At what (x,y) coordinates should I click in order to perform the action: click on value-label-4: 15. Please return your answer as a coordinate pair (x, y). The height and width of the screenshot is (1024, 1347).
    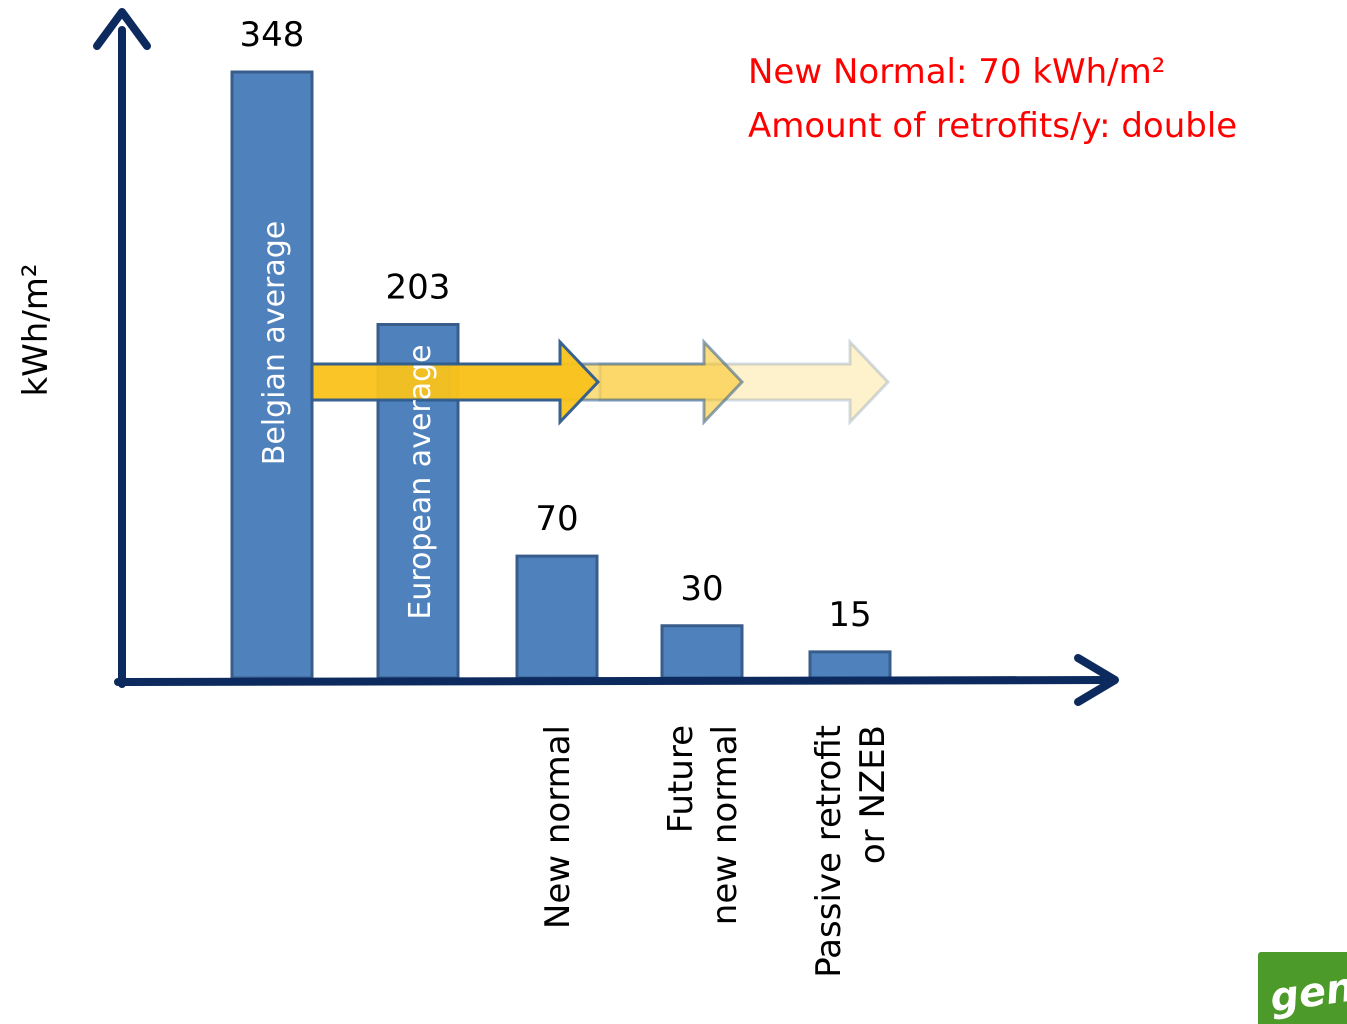
    Looking at the image, I should click on (849, 615).